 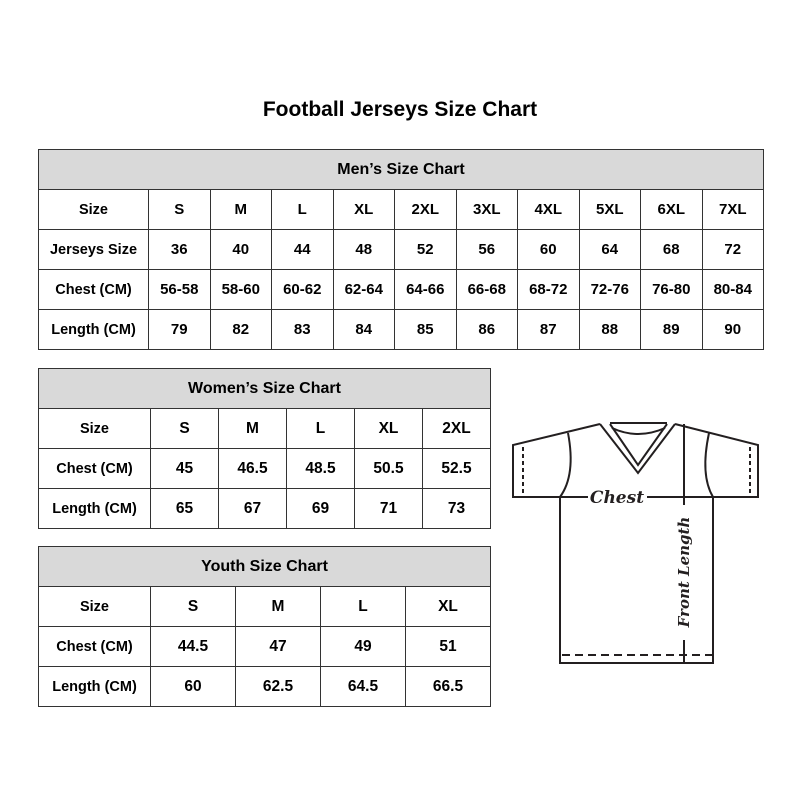 I want to click on table-cell: 67, so click(x=252, y=508).